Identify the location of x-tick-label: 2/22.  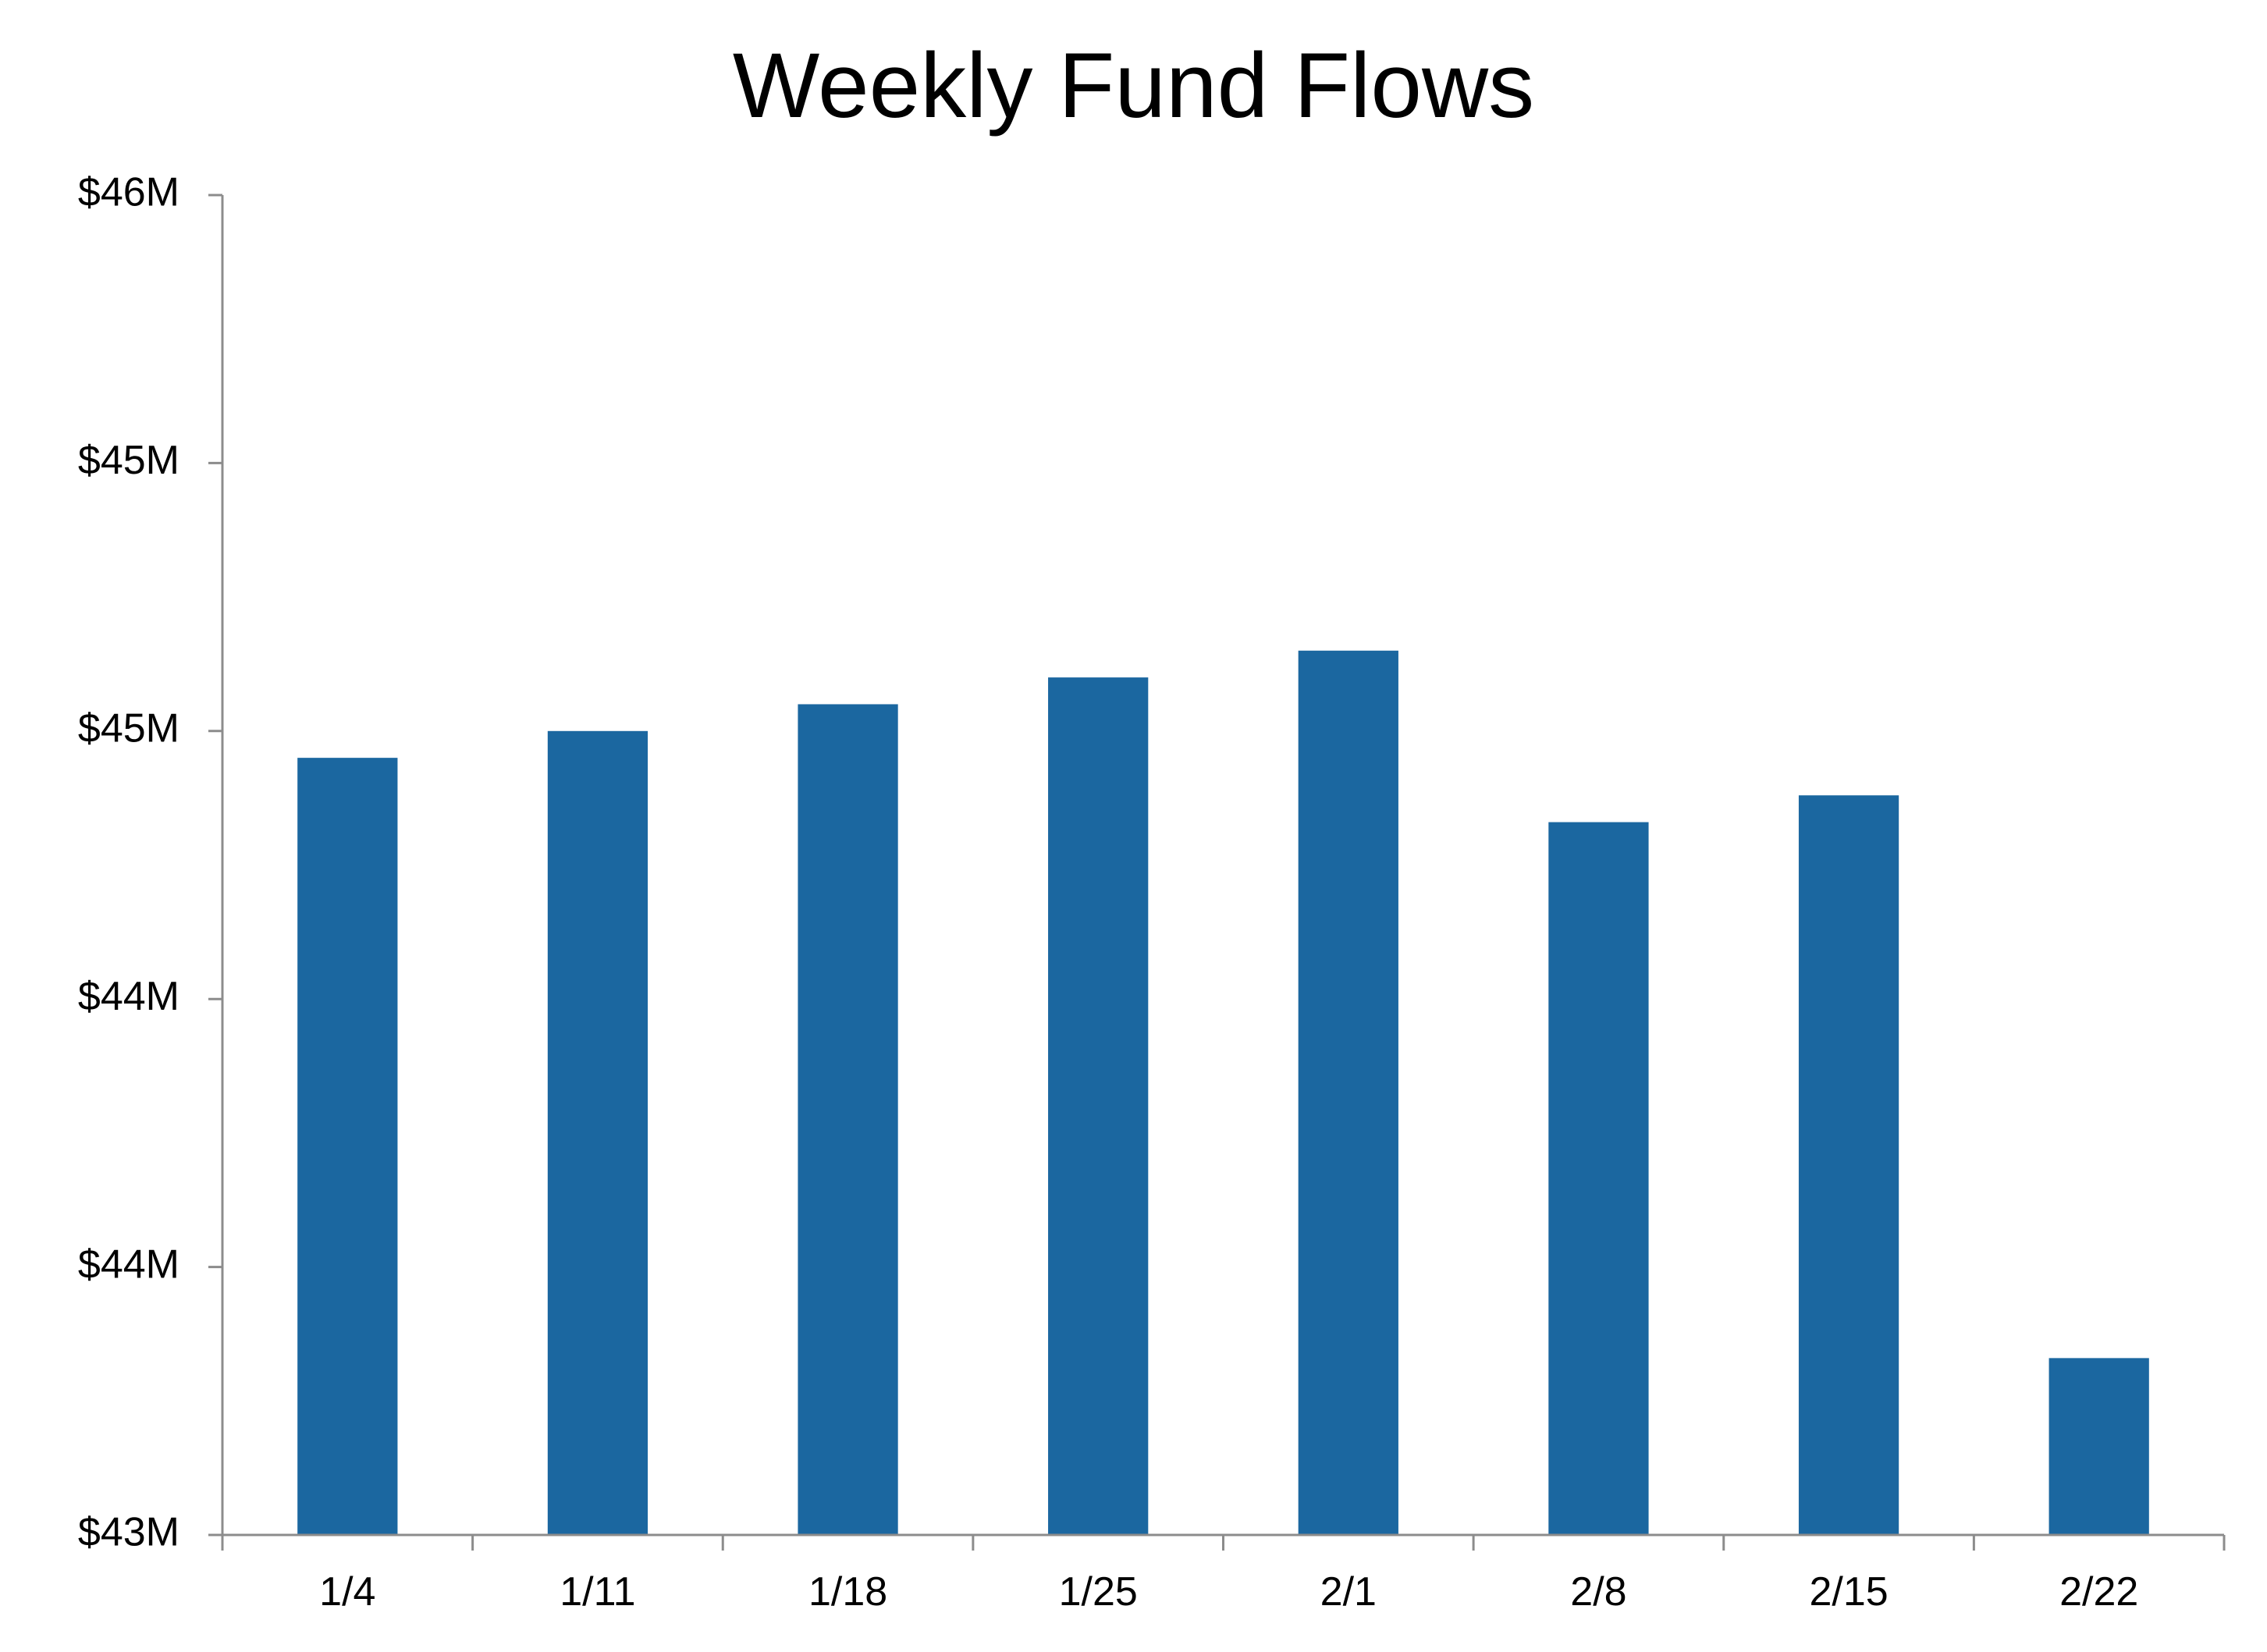
(2098, 1592).